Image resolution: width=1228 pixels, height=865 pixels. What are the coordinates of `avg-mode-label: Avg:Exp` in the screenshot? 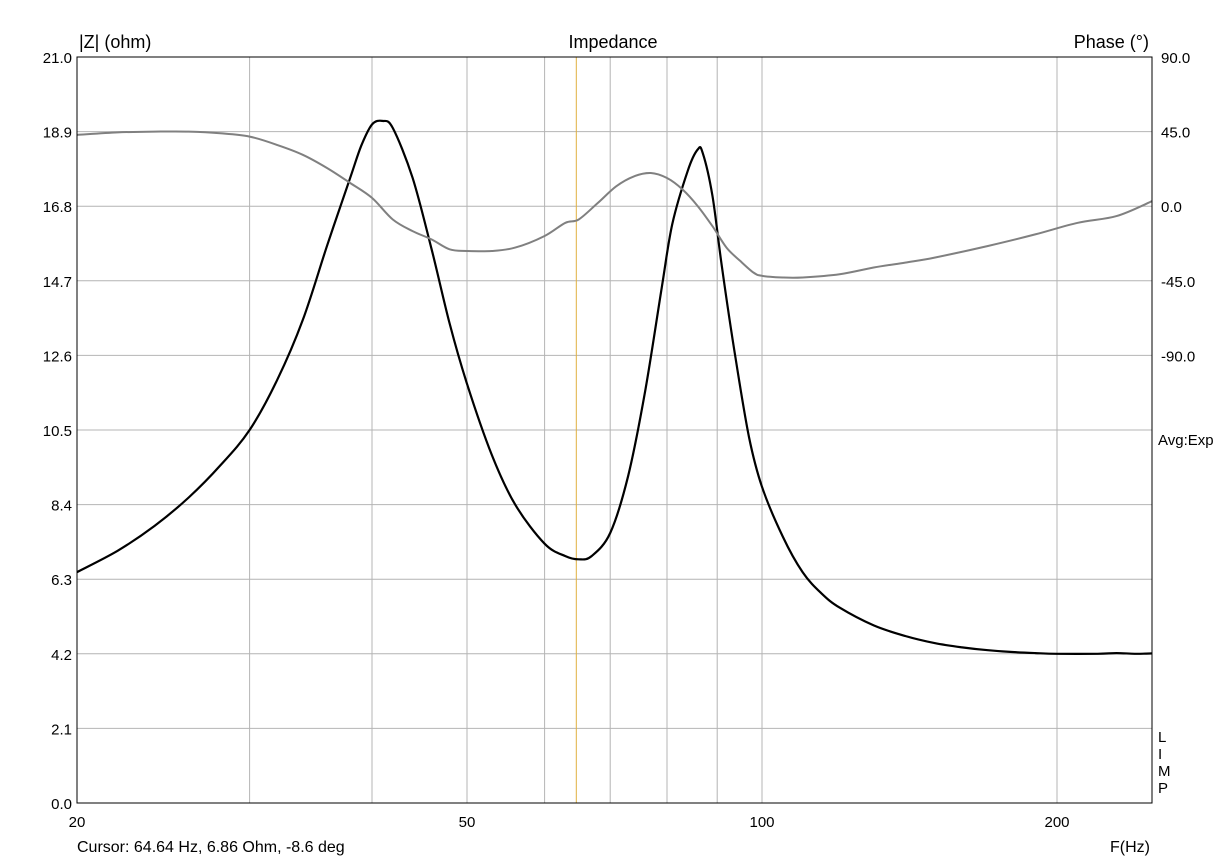 It's located at (1186, 440).